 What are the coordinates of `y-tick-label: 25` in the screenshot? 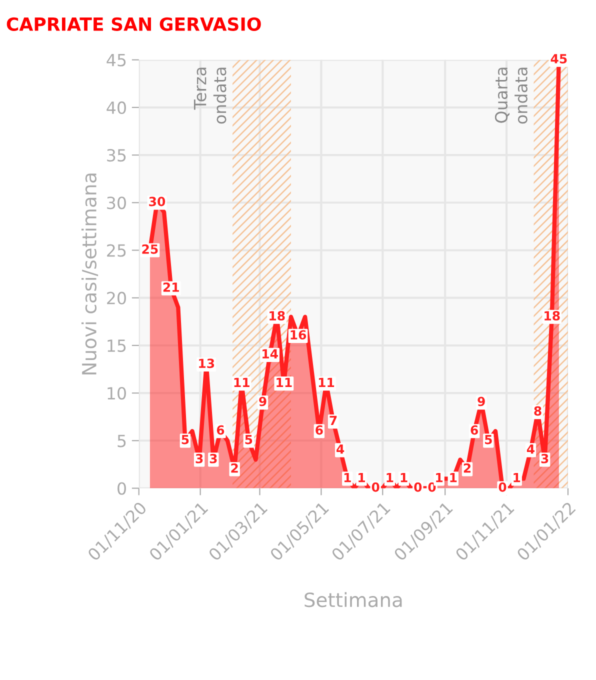 It's located at (116, 250).